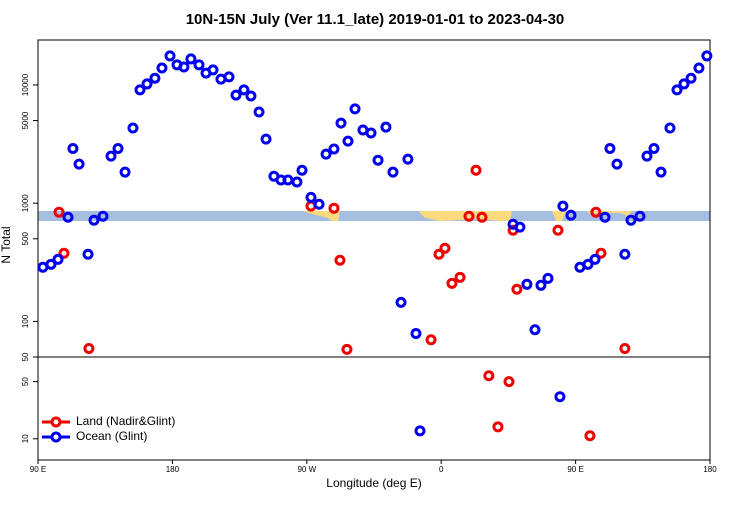  Describe the element at coordinates (111, 436) in the screenshot. I see `legend-label: Ocean (Glint)` at that location.